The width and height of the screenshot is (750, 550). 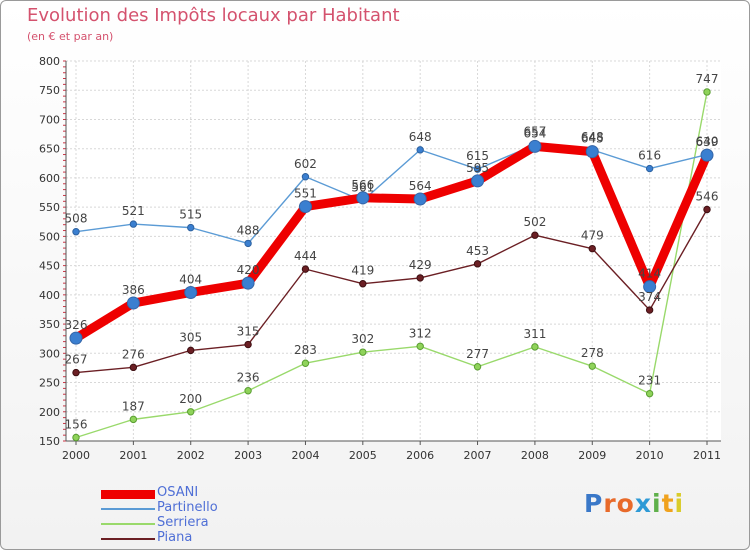 What do you see at coordinates (133, 455) in the screenshot?
I see `x-tick-label: 2001` at bounding box center [133, 455].